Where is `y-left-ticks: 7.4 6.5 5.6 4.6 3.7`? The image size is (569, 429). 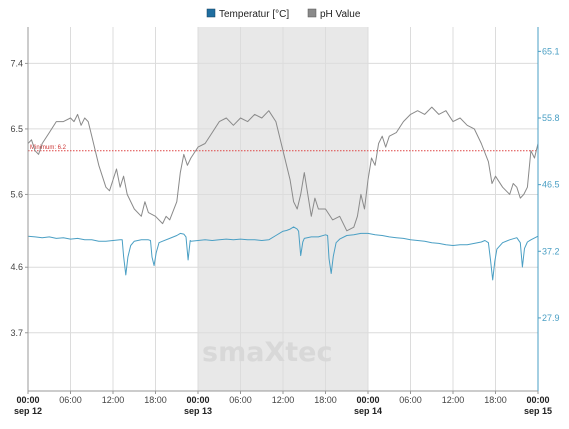
y-left-ticks: 7.4 6.5 5.6 4.6 3.7 is located at coordinates (19, 198).